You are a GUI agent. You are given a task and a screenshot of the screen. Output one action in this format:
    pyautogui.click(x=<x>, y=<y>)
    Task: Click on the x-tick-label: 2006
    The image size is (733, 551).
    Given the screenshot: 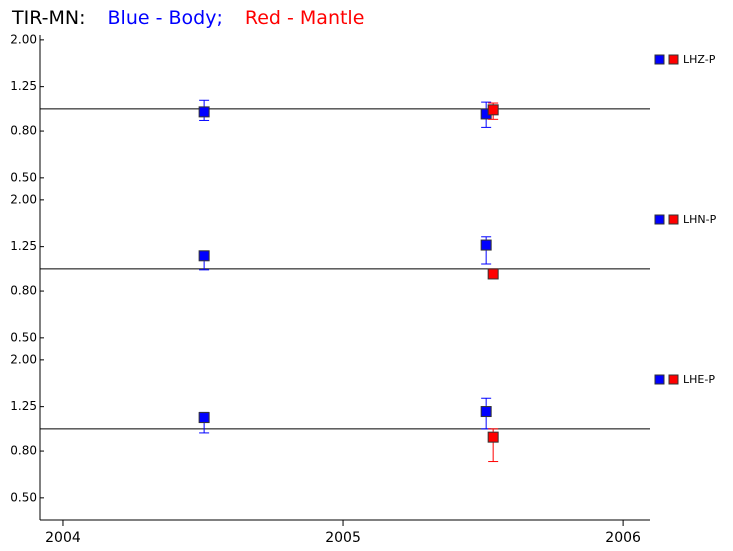 What is the action you would take?
    pyautogui.click(x=623, y=538)
    